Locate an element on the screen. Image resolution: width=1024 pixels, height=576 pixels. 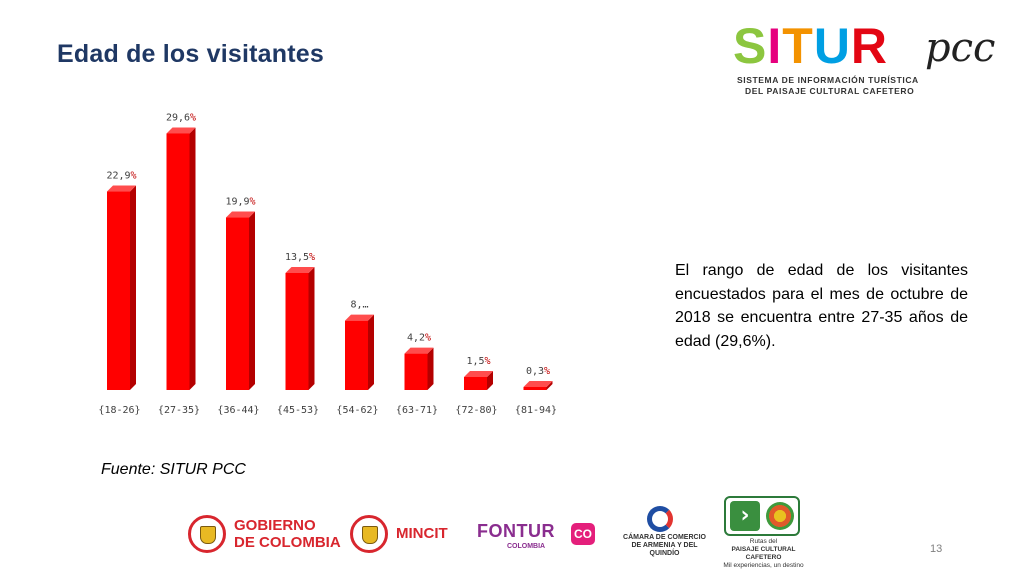
rutas-line3: Mil experiencias, un destino is located at coordinates (763, 565).